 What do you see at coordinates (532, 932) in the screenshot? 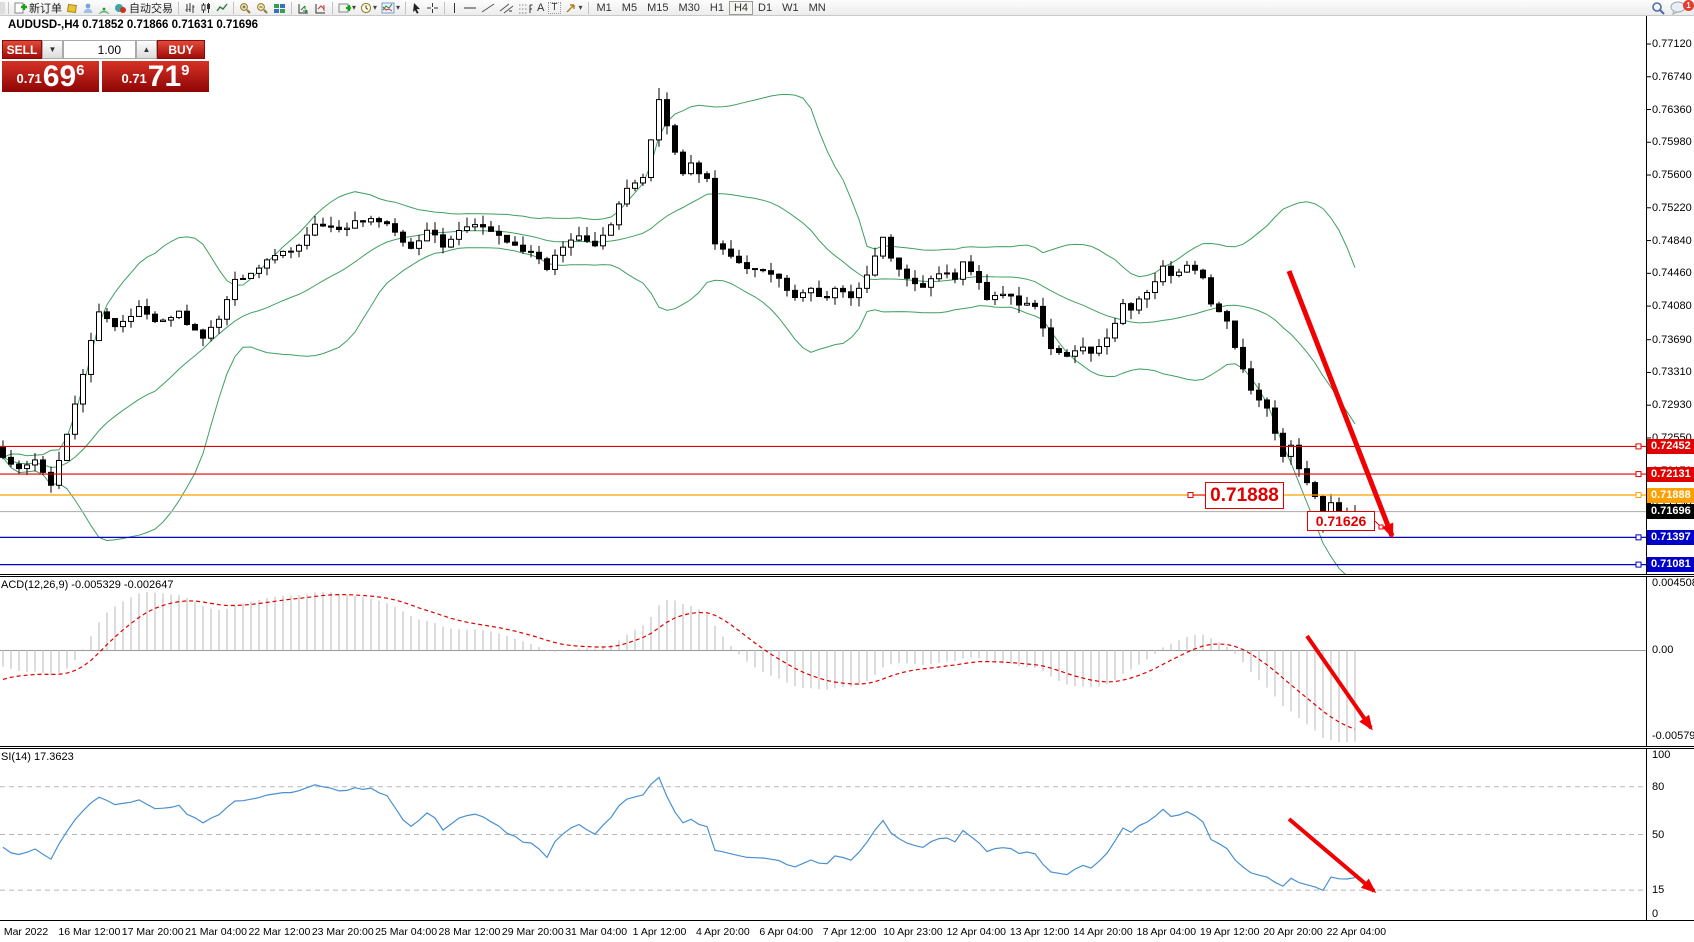
I see `time-axis-label: 29 Mar 20:00` at bounding box center [532, 932].